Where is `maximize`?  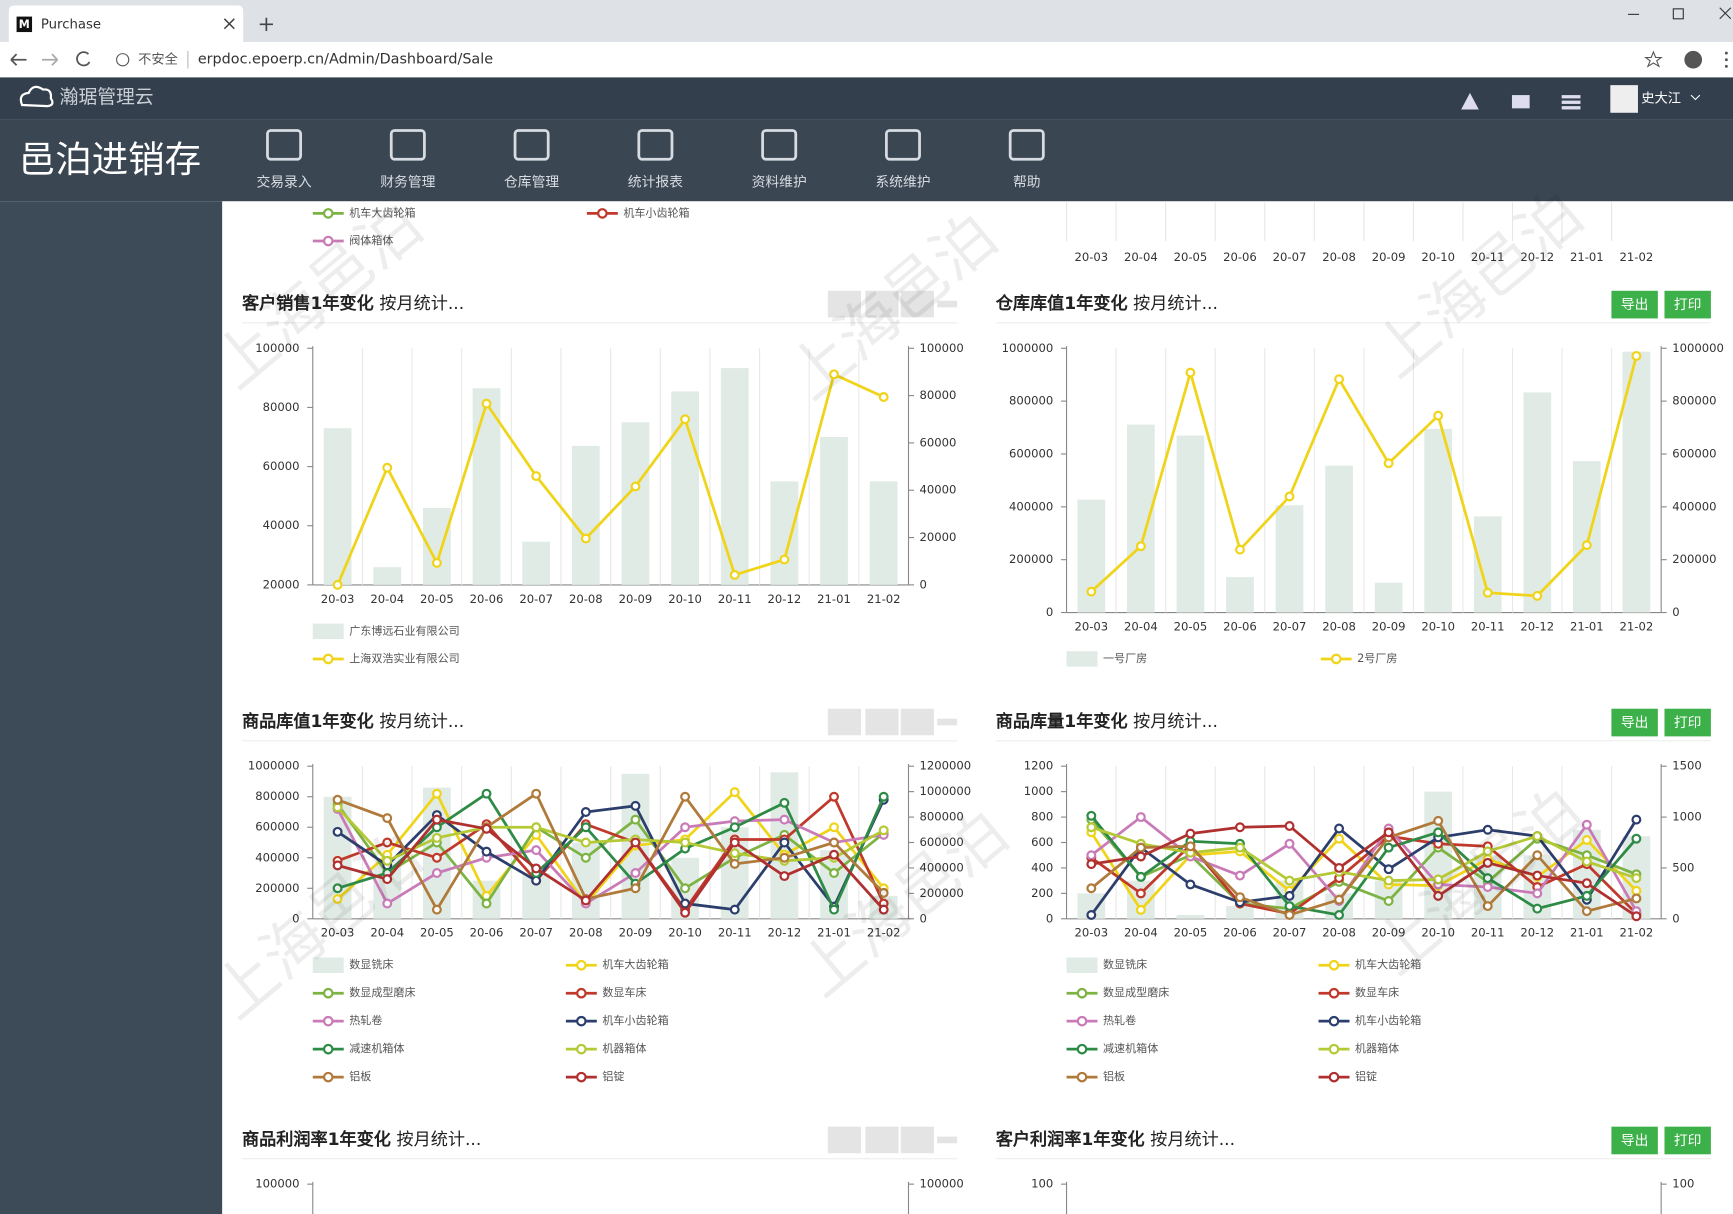
maximize is located at coordinates (1678, 14).